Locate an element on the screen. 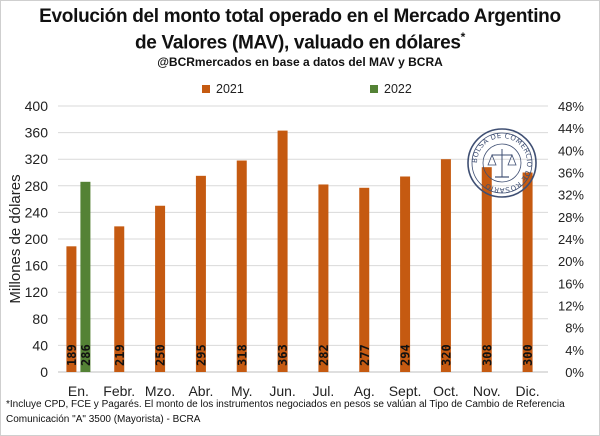 This screenshot has height=436, width=600. y-tick-label: 320 is located at coordinates (37, 159).